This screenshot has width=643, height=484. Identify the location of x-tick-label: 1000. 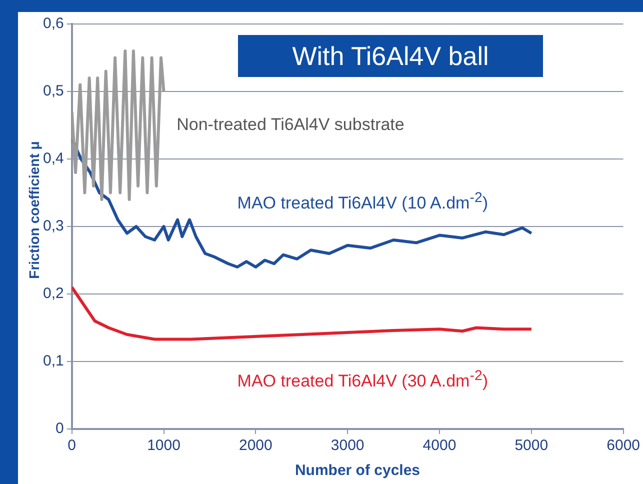
(163, 445).